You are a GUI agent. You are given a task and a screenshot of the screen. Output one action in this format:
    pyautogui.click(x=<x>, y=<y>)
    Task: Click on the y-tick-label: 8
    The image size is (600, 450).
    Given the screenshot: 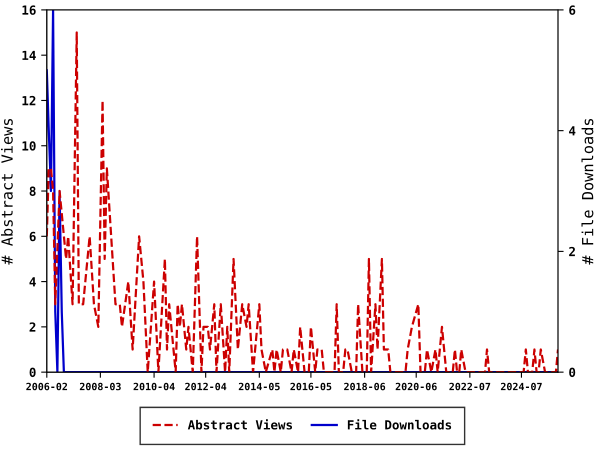 What is the action you would take?
    pyautogui.click(x=33, y=191)
    